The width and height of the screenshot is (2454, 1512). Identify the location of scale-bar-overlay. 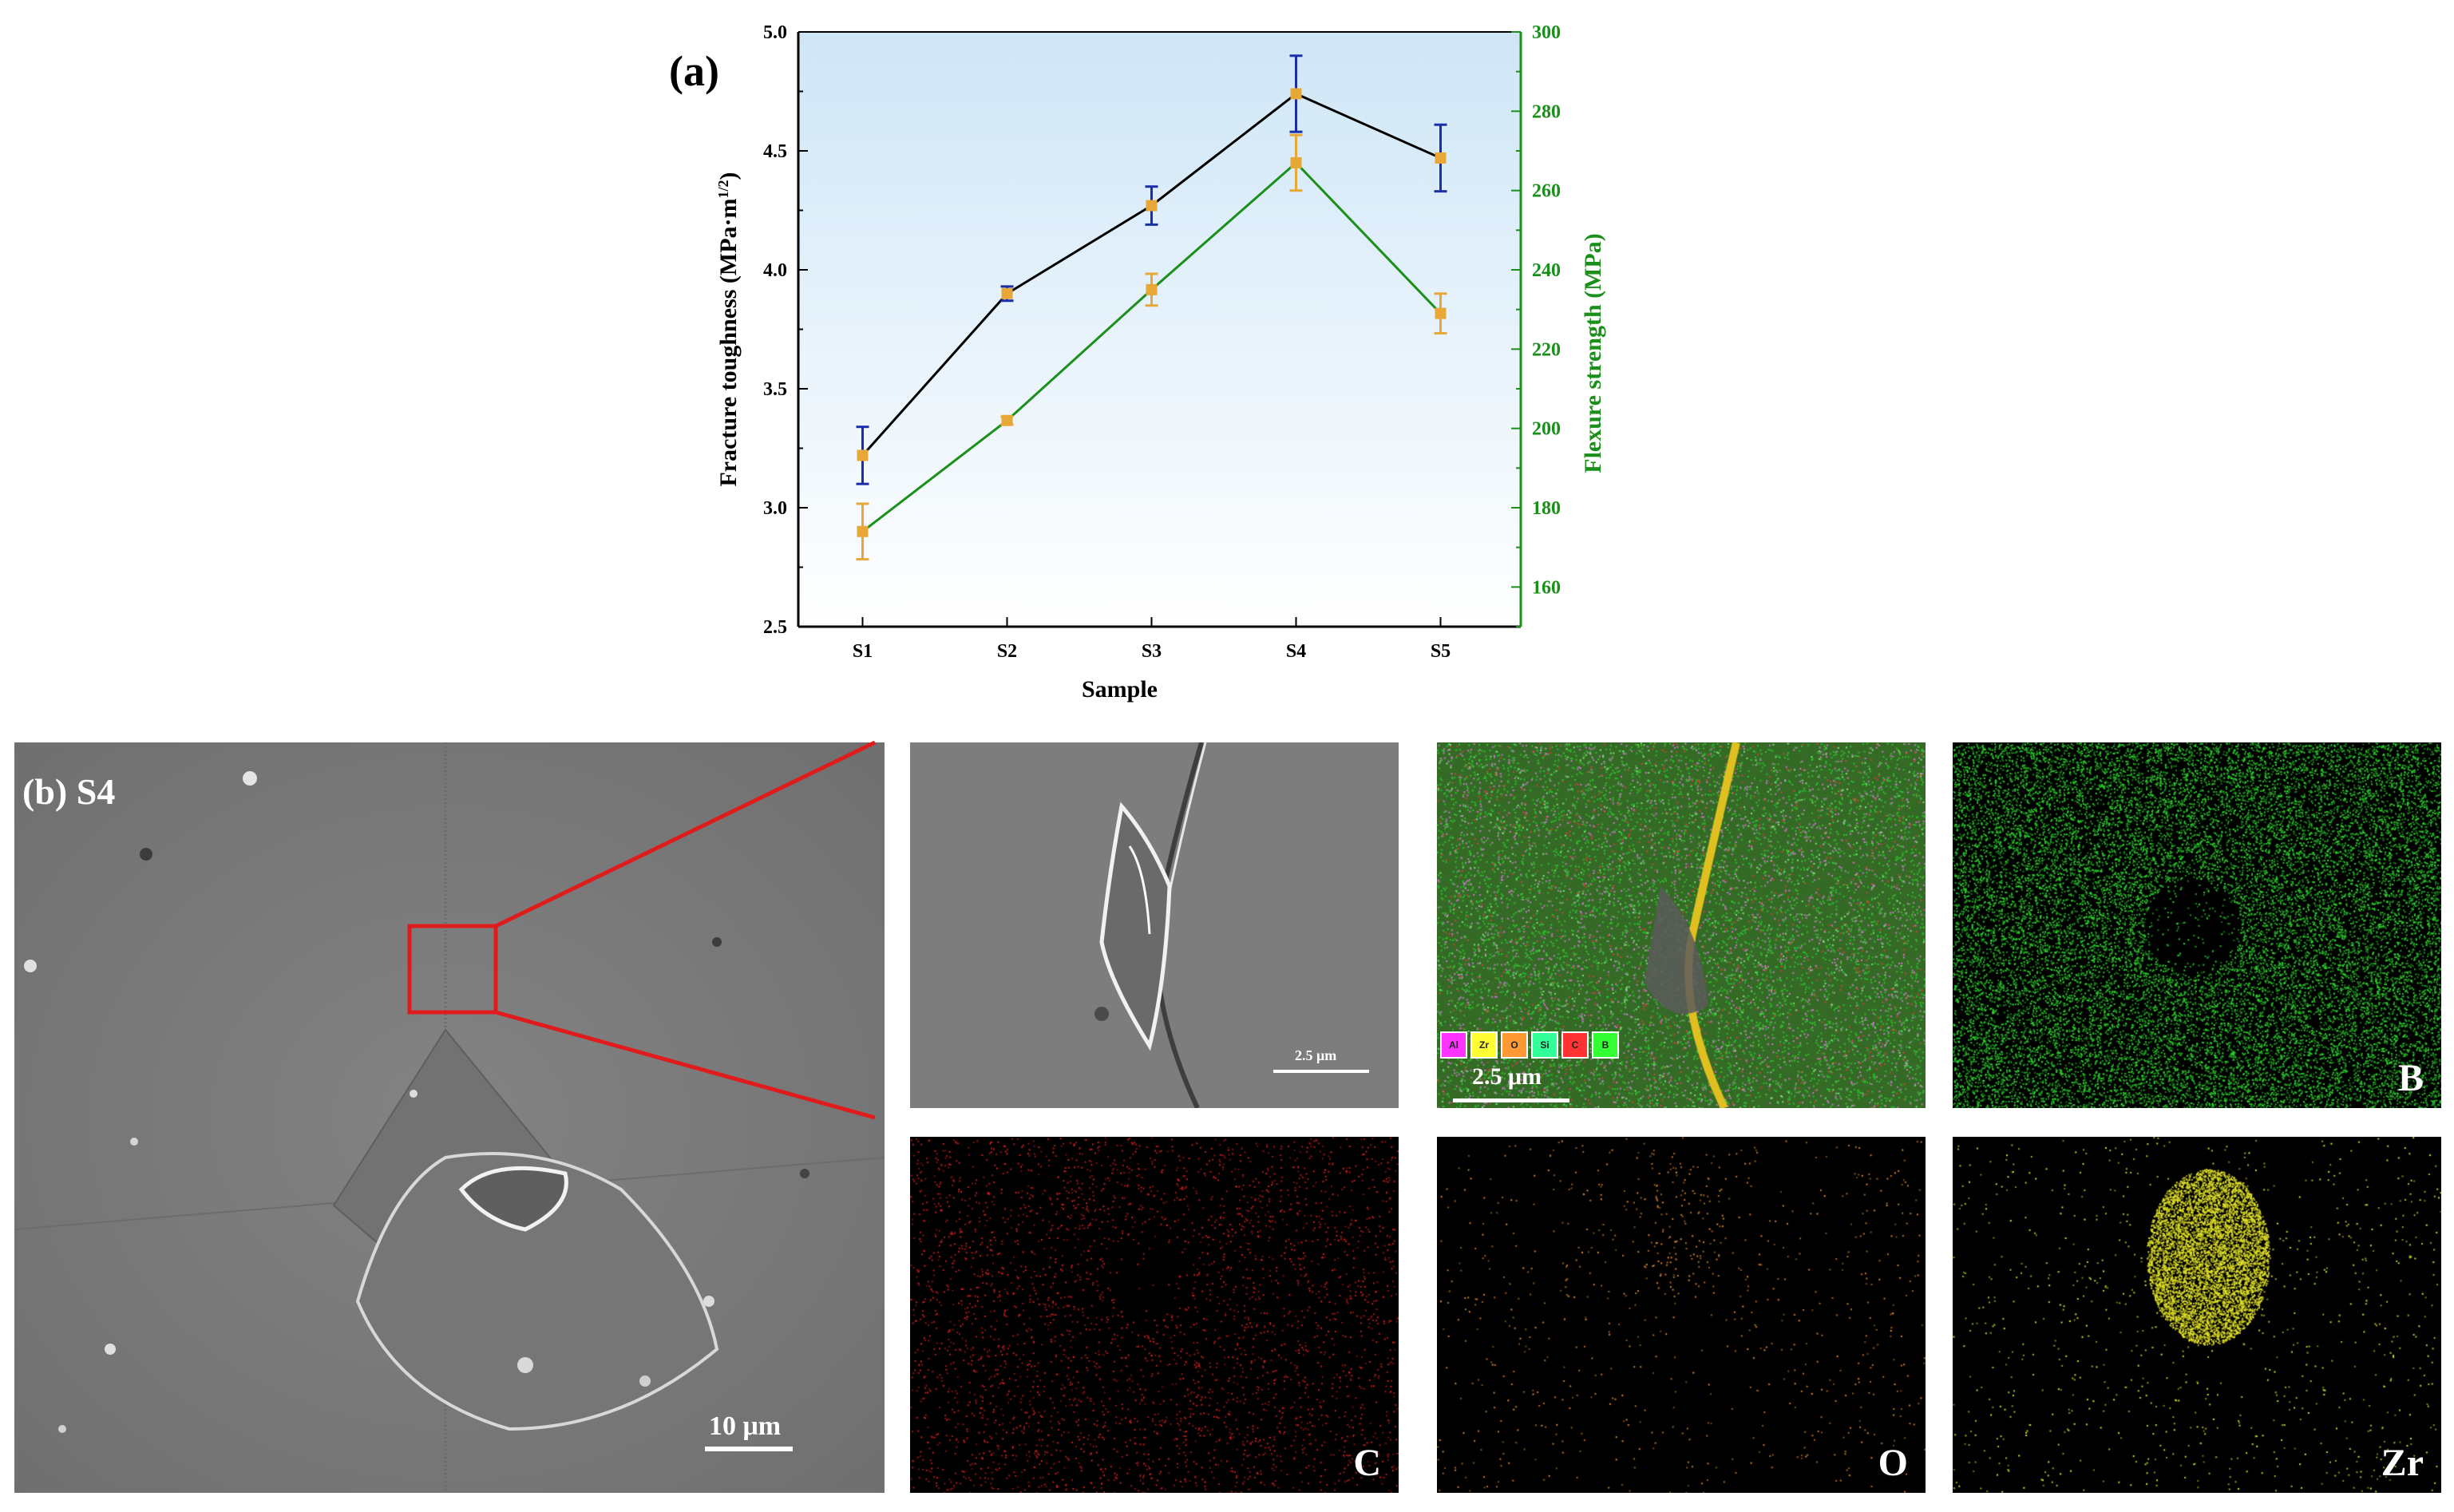
(1511, 1100).